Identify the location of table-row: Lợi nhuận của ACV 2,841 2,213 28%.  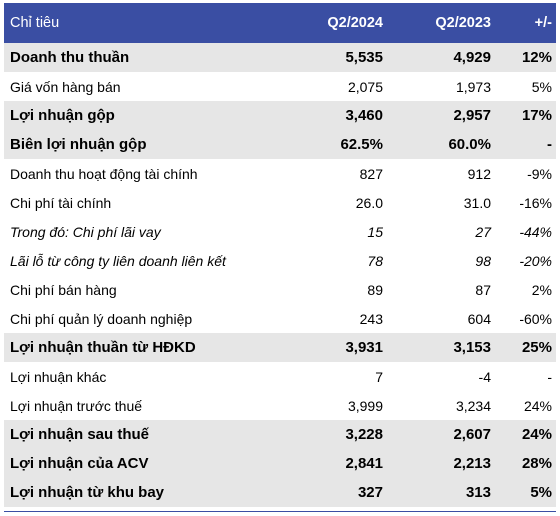
(280, 463).